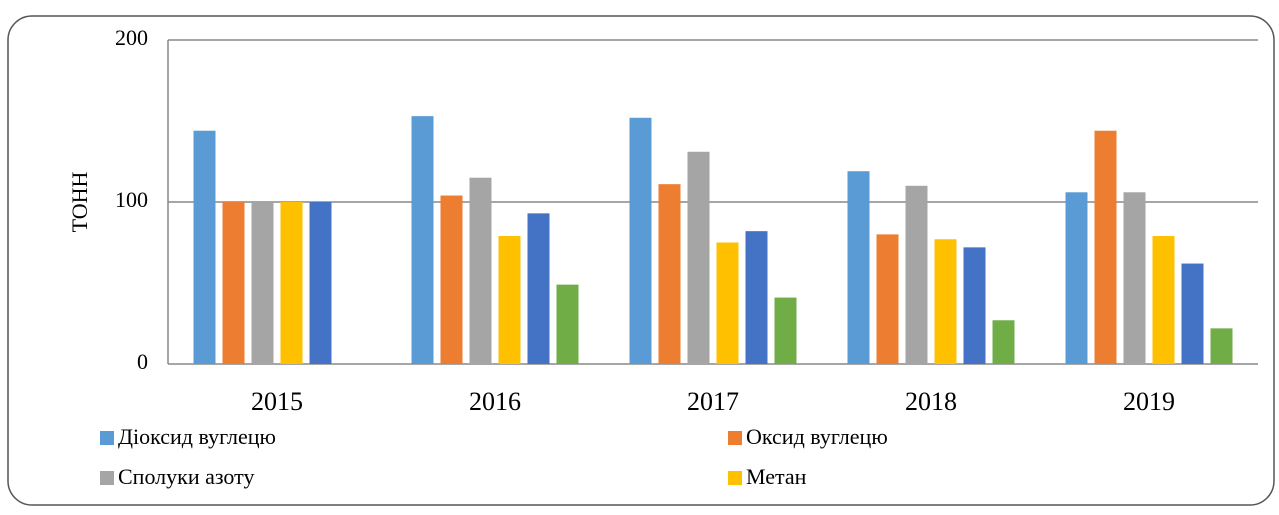 This screenshot has height=515, width=1279. What do you see at coordinates (186, 476) in the screenshot?
I see `legend-label: Сполуки азоту` at bounding box center [186, 476].